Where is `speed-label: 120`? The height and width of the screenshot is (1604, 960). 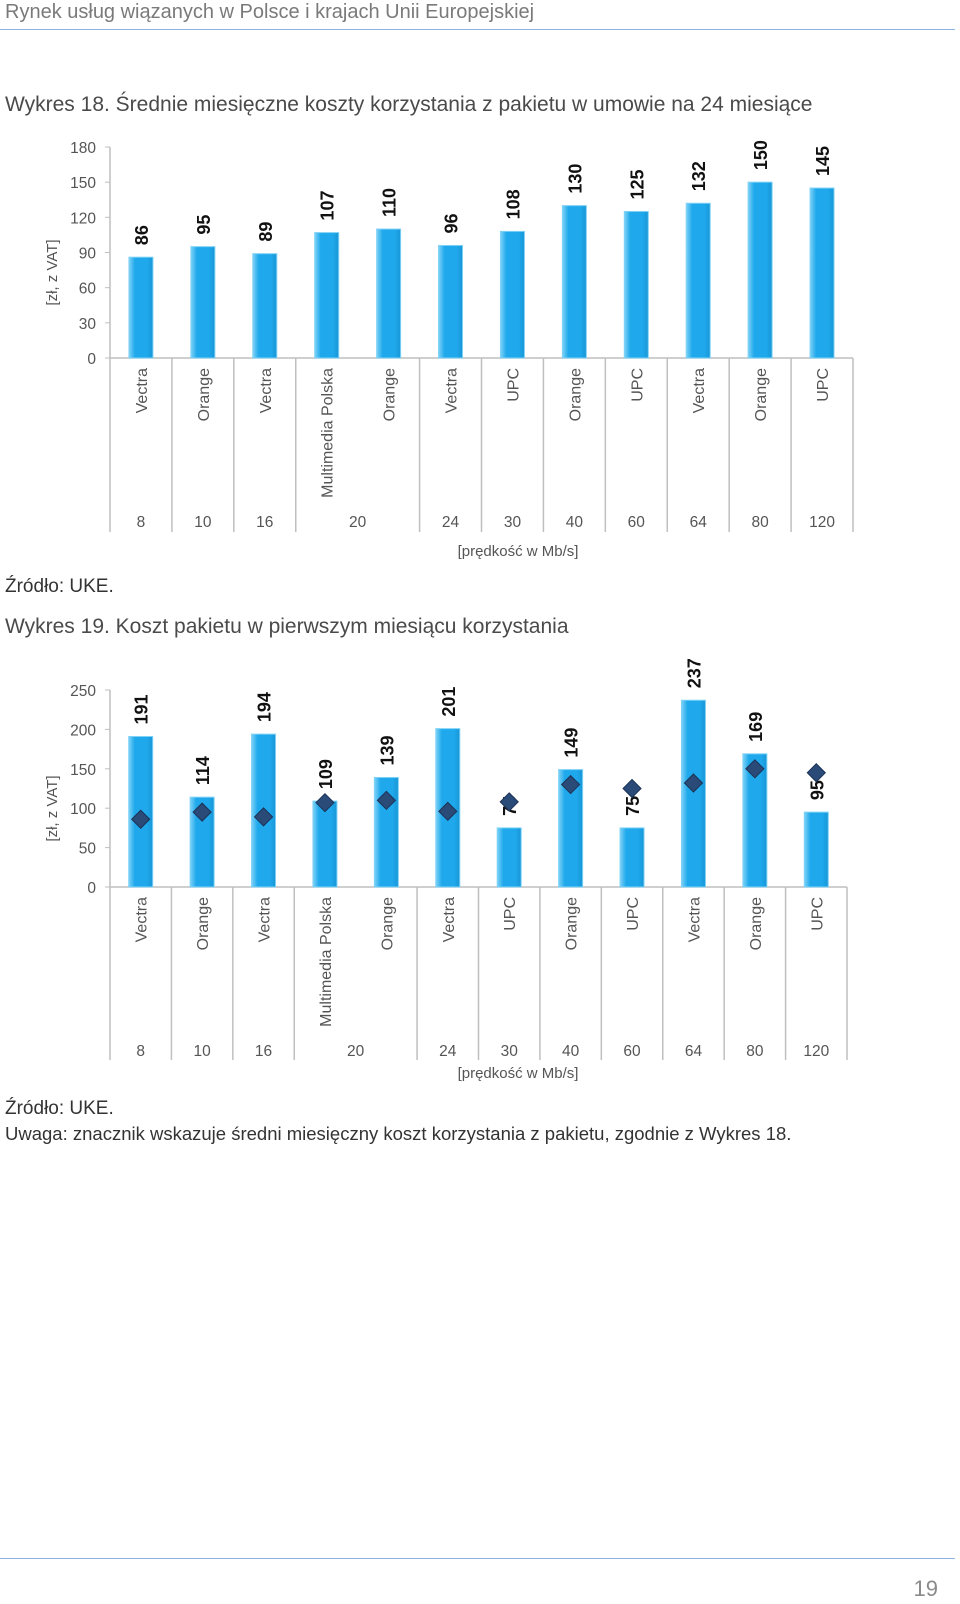 speed-label: 120 is located at coordinates (816, 1051).